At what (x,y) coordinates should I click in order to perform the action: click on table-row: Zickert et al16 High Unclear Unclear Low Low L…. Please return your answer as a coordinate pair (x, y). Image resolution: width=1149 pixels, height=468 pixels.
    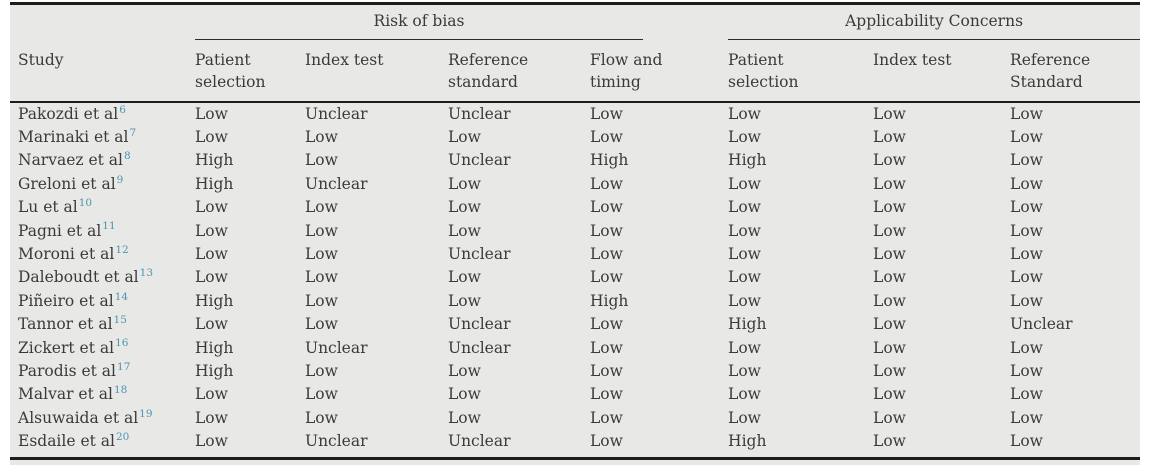
    Looking at the image, I should click on (575, 347).